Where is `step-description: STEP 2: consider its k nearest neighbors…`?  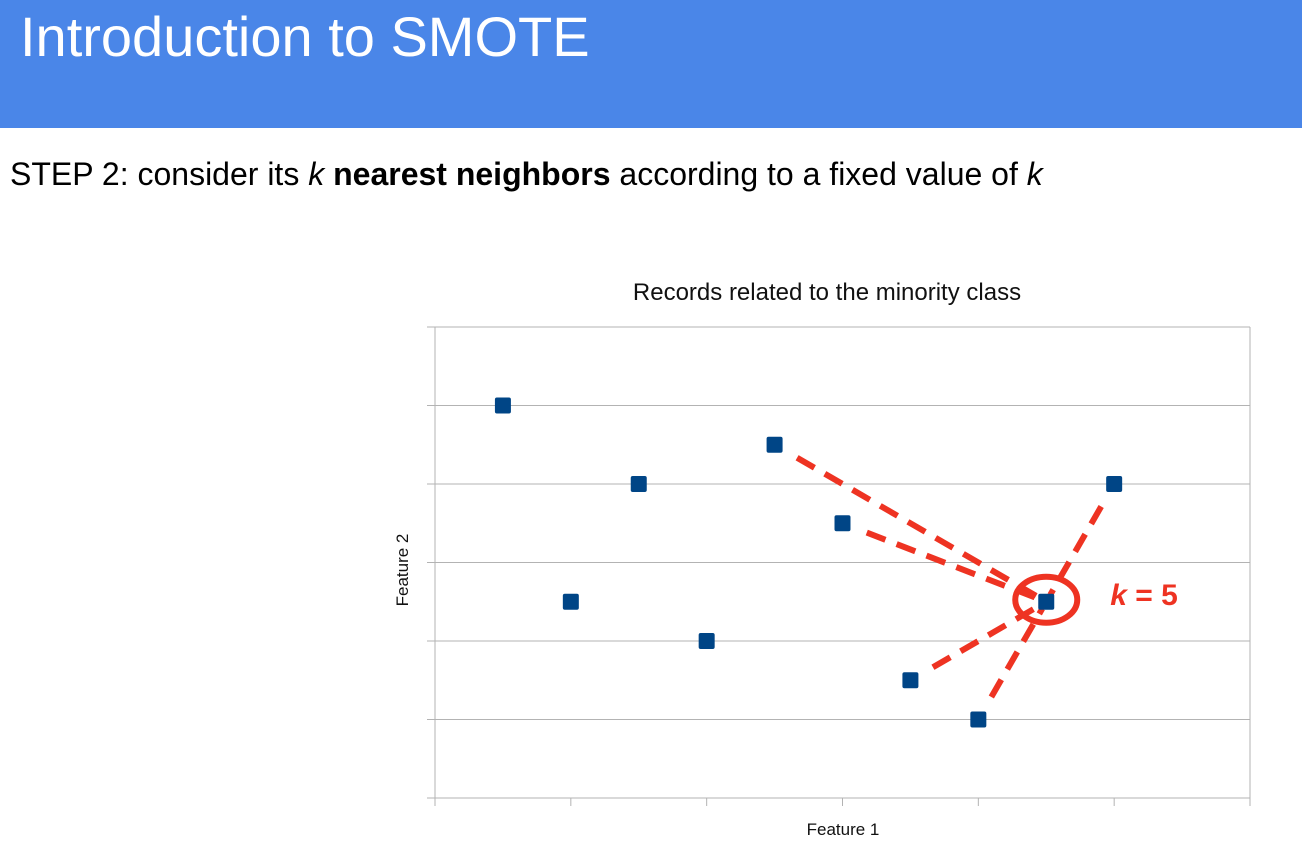
step-description: STEP 2: consider its k nearest neighbors… is located at coordinates (526, 174).